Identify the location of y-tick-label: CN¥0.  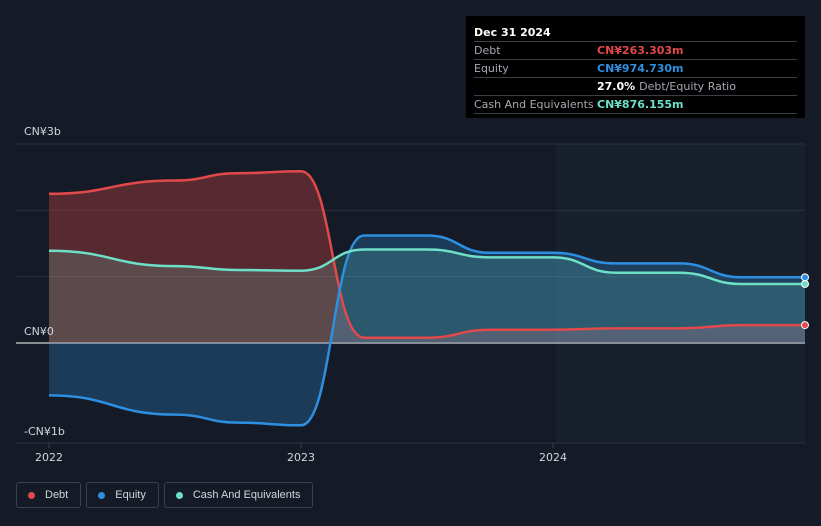
(39, 331).